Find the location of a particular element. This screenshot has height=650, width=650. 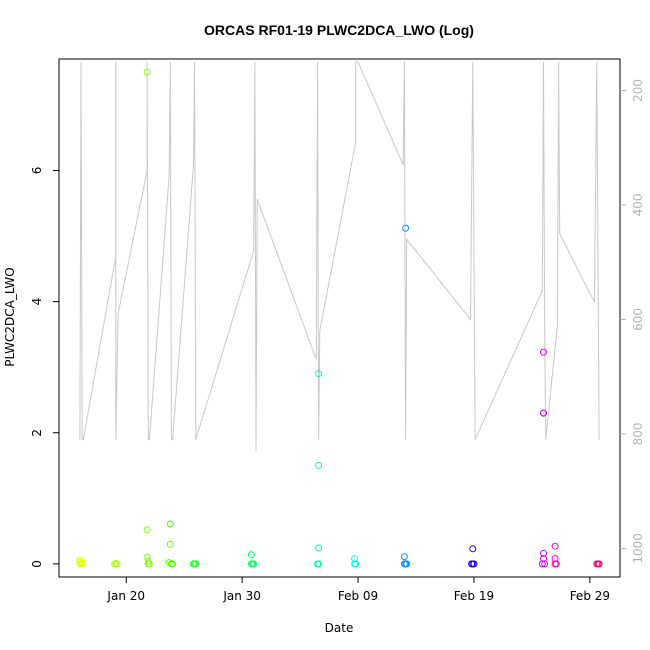

y2-tick-label: 800 is located at coordinates (638, 433).